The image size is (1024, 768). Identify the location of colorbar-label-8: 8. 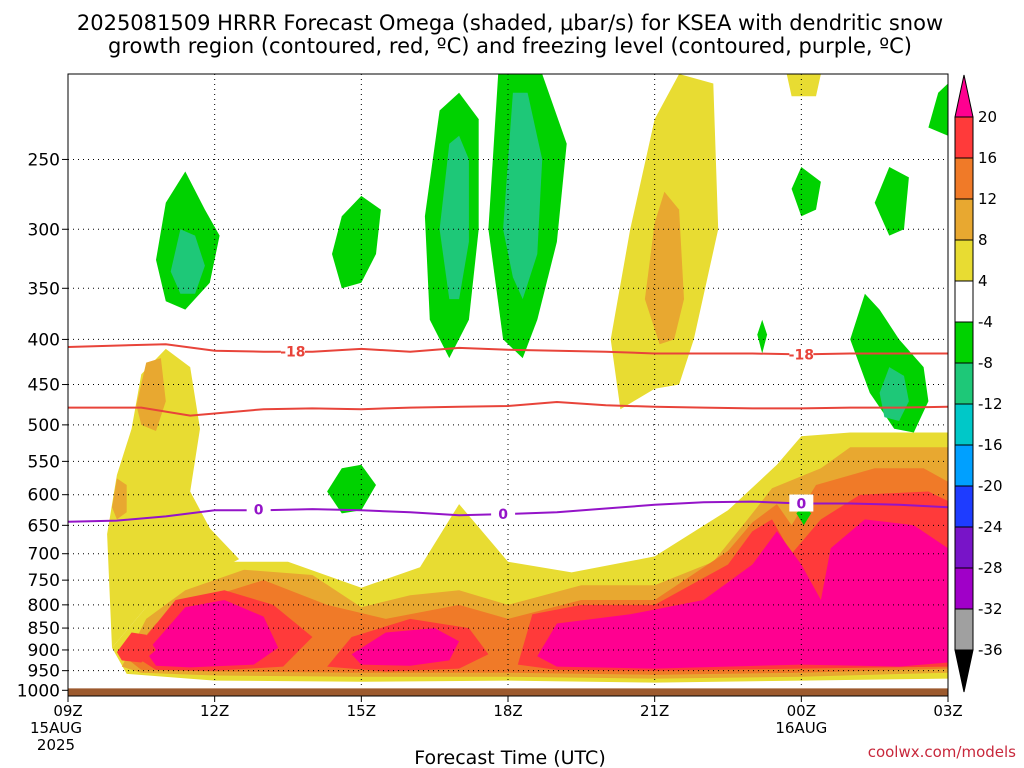
(983, 240).